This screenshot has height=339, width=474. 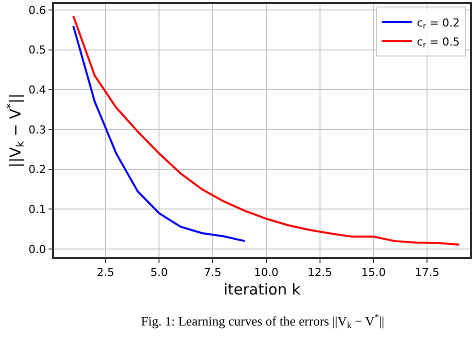 What do you see at coordinates (37, 209) in the screenshot?
I see `y-tick-label: 0.1` at bounding box center [37, 209].